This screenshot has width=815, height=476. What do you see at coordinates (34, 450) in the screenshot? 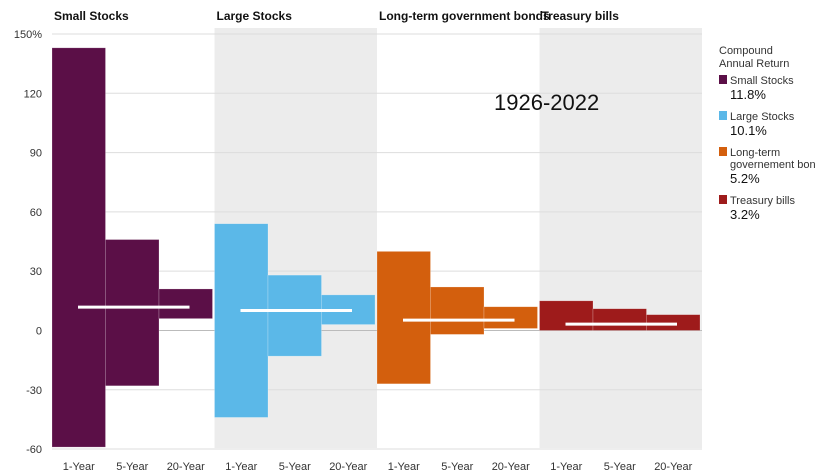
I see `y-tick-label: -60` at bounding box center [34, 450].